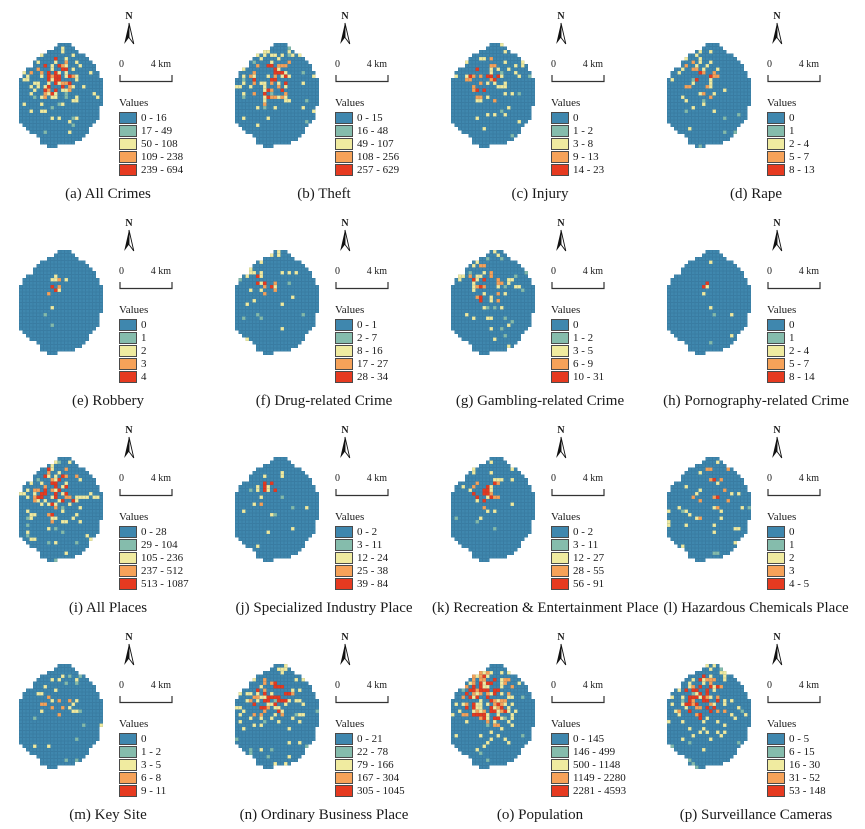 Image resolution: width=865 pixels, height=829 pixels. I want to click on legend-label: 4 - 5, so click(799, 583).